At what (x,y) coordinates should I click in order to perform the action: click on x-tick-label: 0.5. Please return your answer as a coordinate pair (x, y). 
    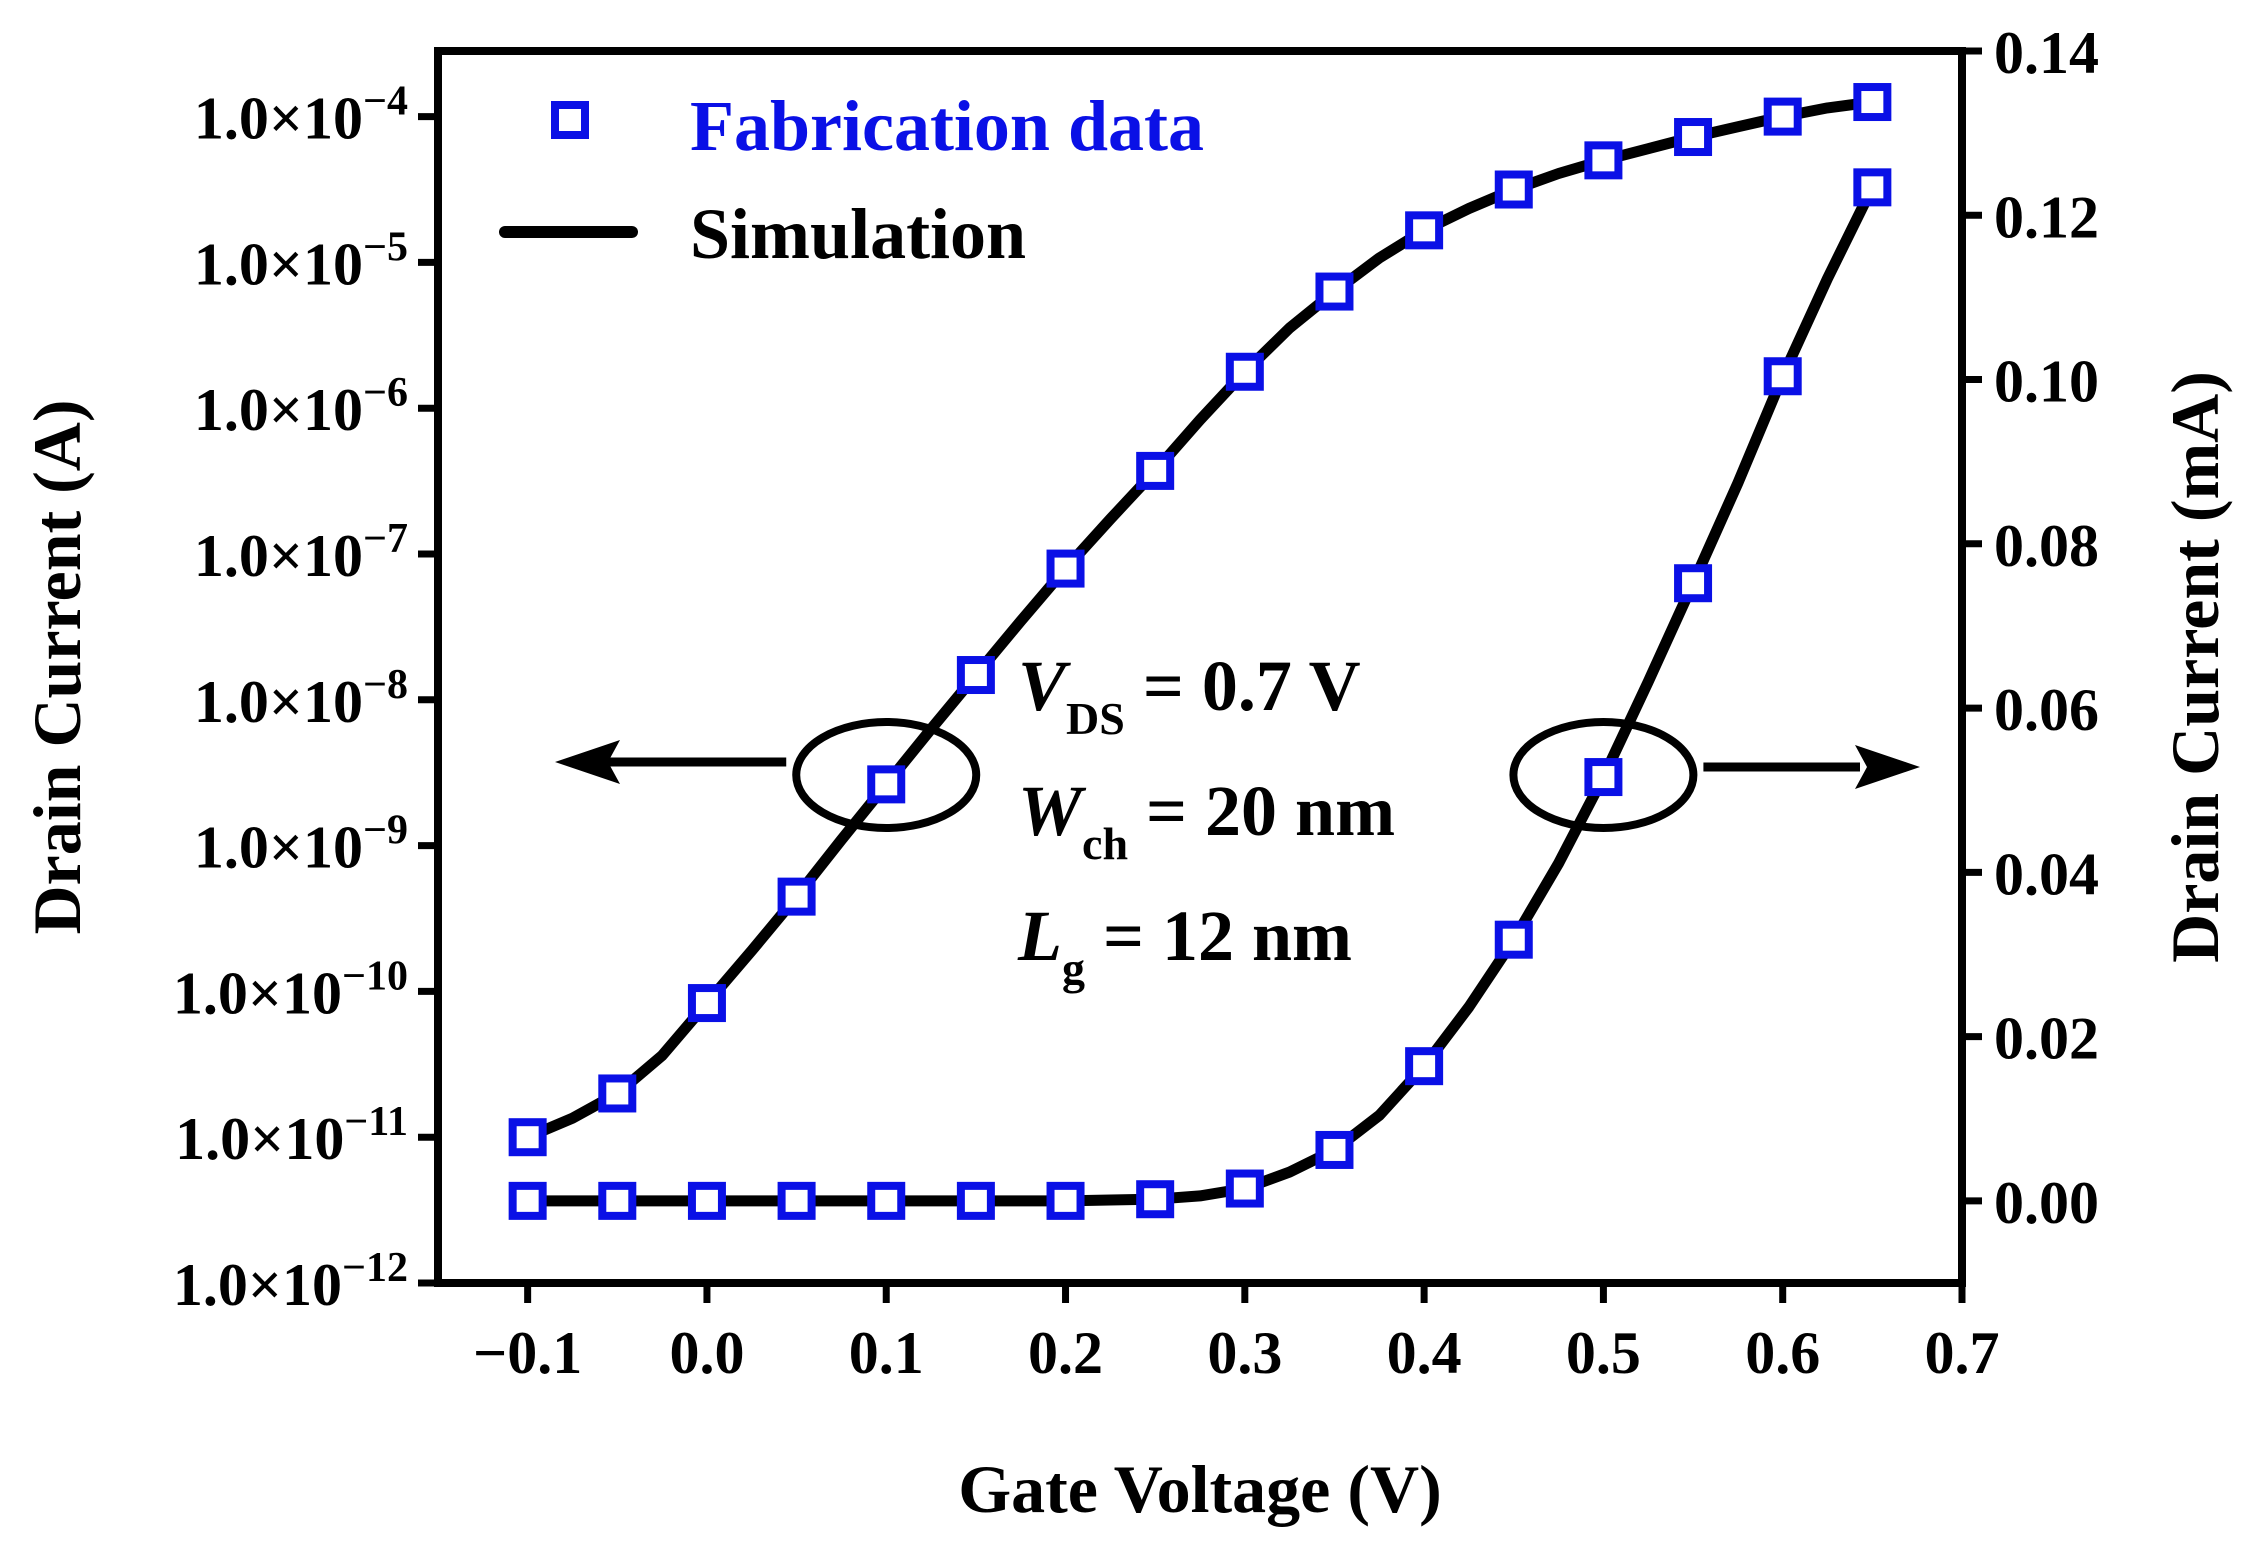
    Looking at the image, I should click on (1603, 1353).